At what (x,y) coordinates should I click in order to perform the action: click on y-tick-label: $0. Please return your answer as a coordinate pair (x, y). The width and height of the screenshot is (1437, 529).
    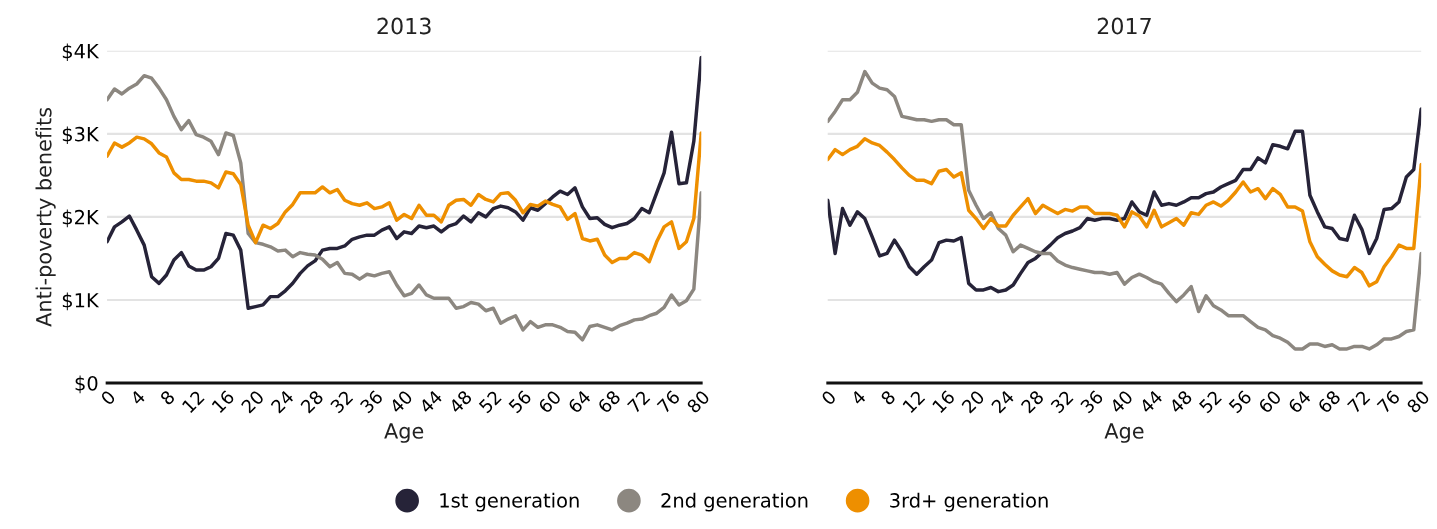
    Looking at the image, I should click on (86, 384).